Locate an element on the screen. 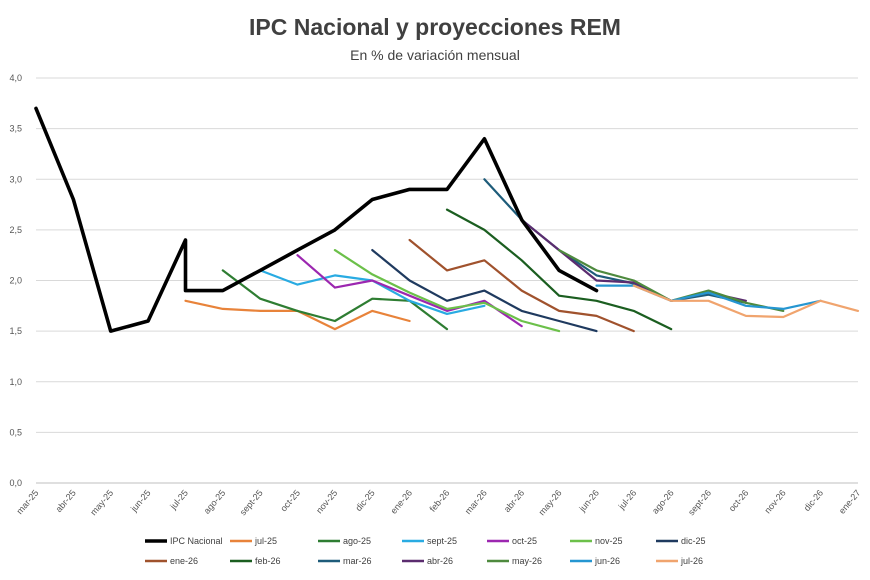 This screenshot has width=870, height=580. x-tick-label: oct-25 is located at coordinates (290, 501).